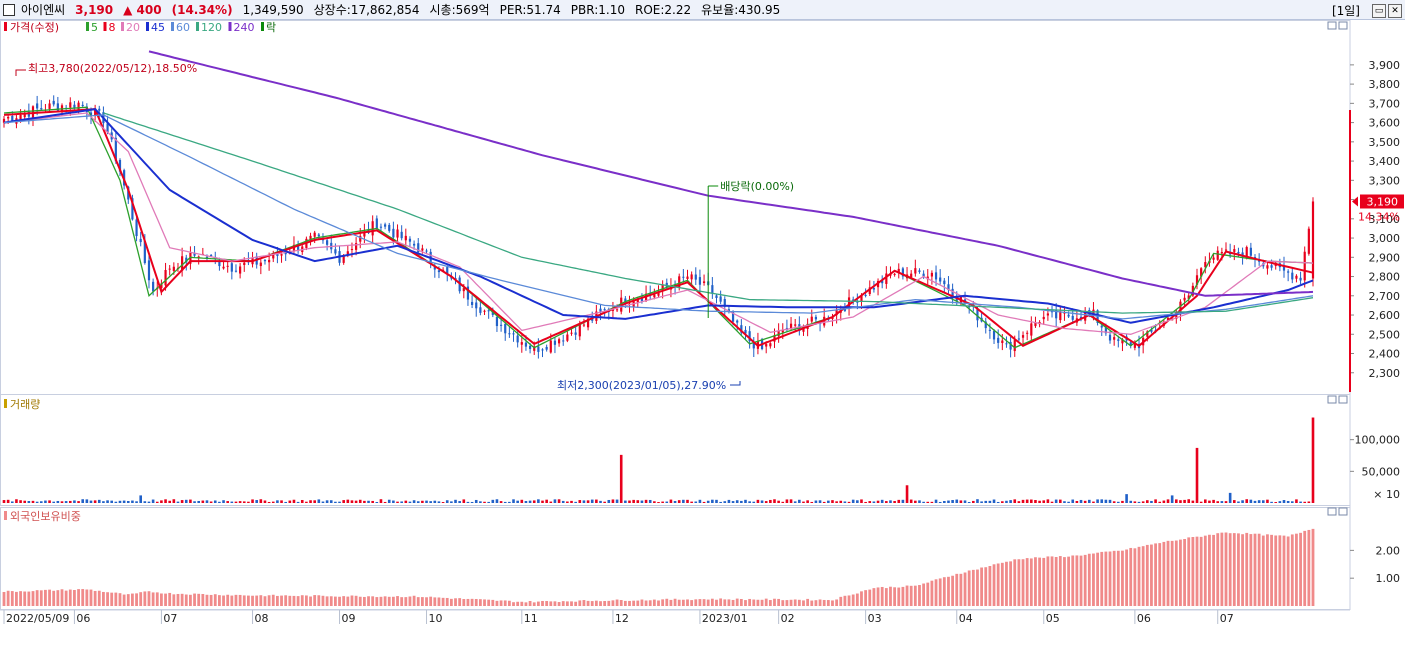 The height and width of the screenshot is (648, 1405). What do you see at coordinates (112, 27) in the screenshot?
I see `ma-legend-label-8: 8` at bounding box center [112, 27].